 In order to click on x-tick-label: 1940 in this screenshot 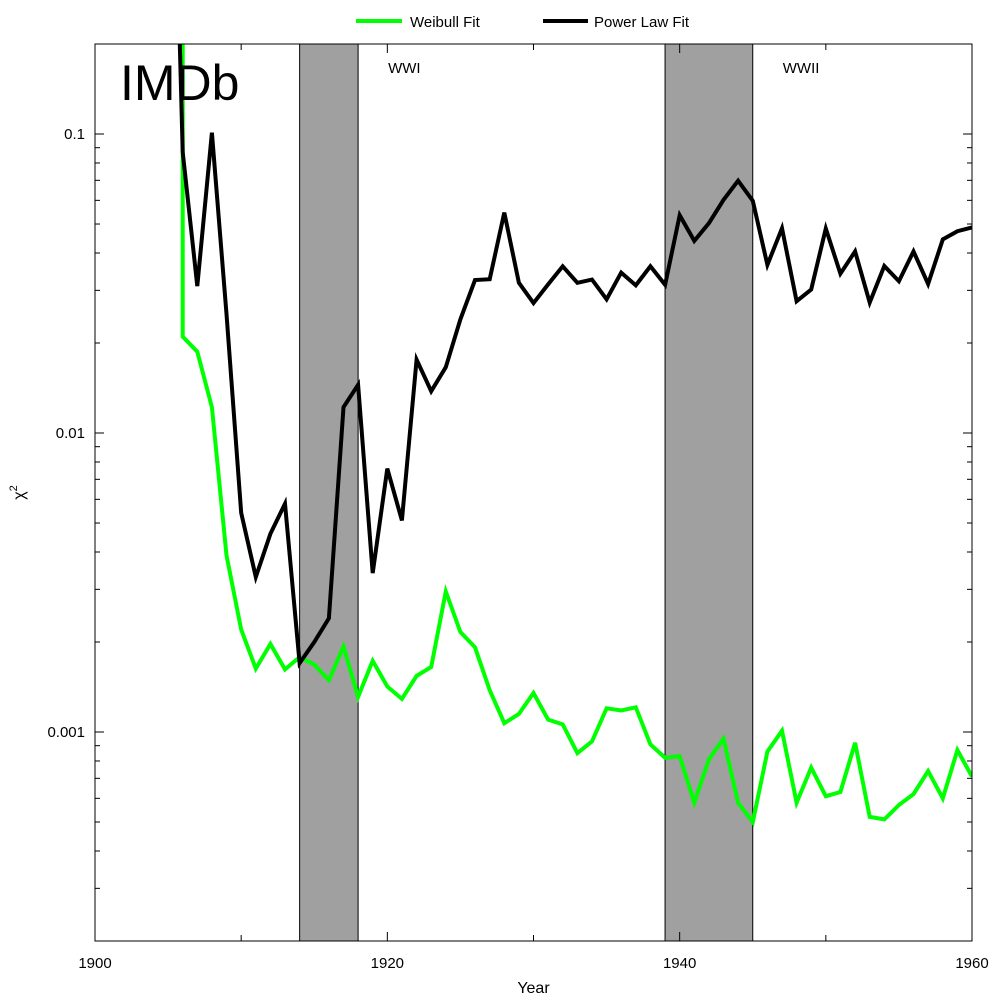, I will do `click(679, 963)`.